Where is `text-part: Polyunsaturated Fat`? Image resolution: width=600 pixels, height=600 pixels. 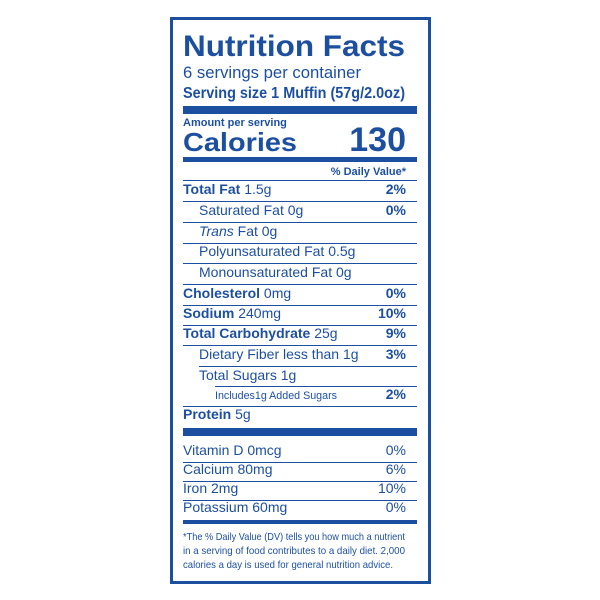 text-part: Polyunsaturated Fat is located at coordinates (261, 251).